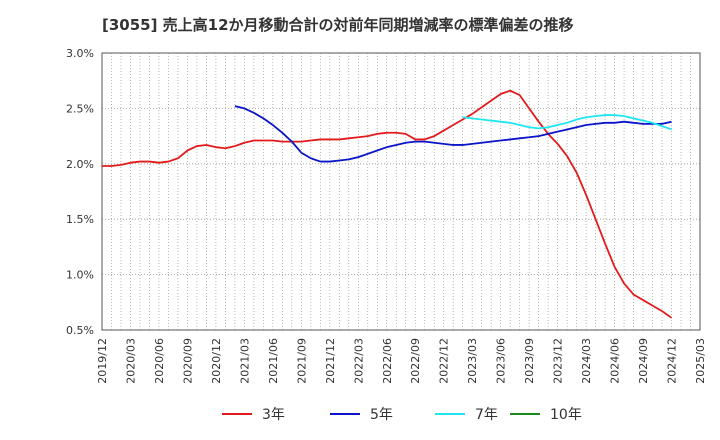 The width and height of the screenshot is (720, 440). I want to click on y-tick-label: 2.0%, so click(80, 164).